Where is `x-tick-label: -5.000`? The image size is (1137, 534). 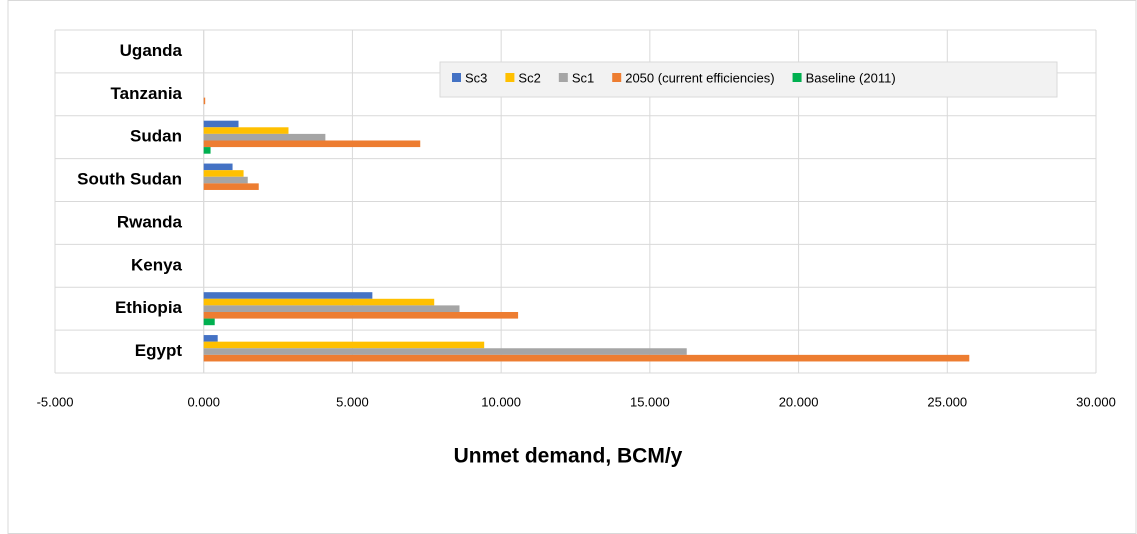 x-tick-label: -5.000 is located at coordinates (55, 401).